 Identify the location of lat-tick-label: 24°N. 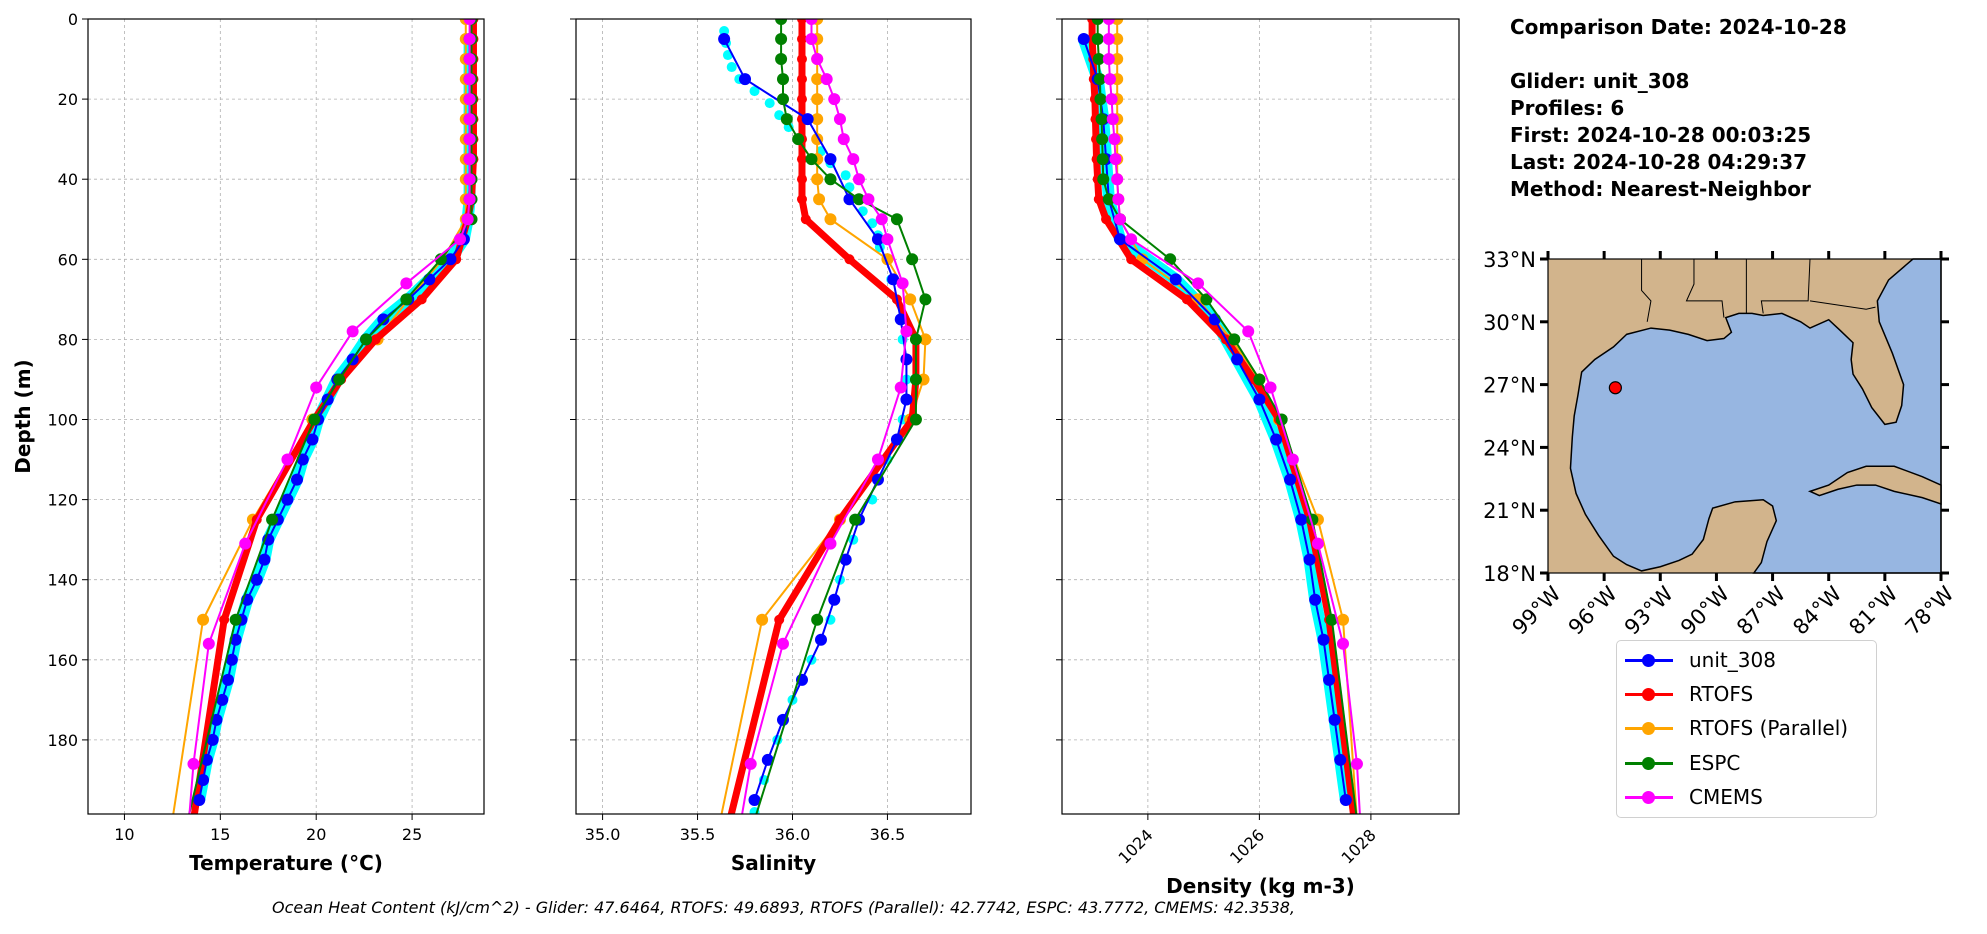
(1509, 448).